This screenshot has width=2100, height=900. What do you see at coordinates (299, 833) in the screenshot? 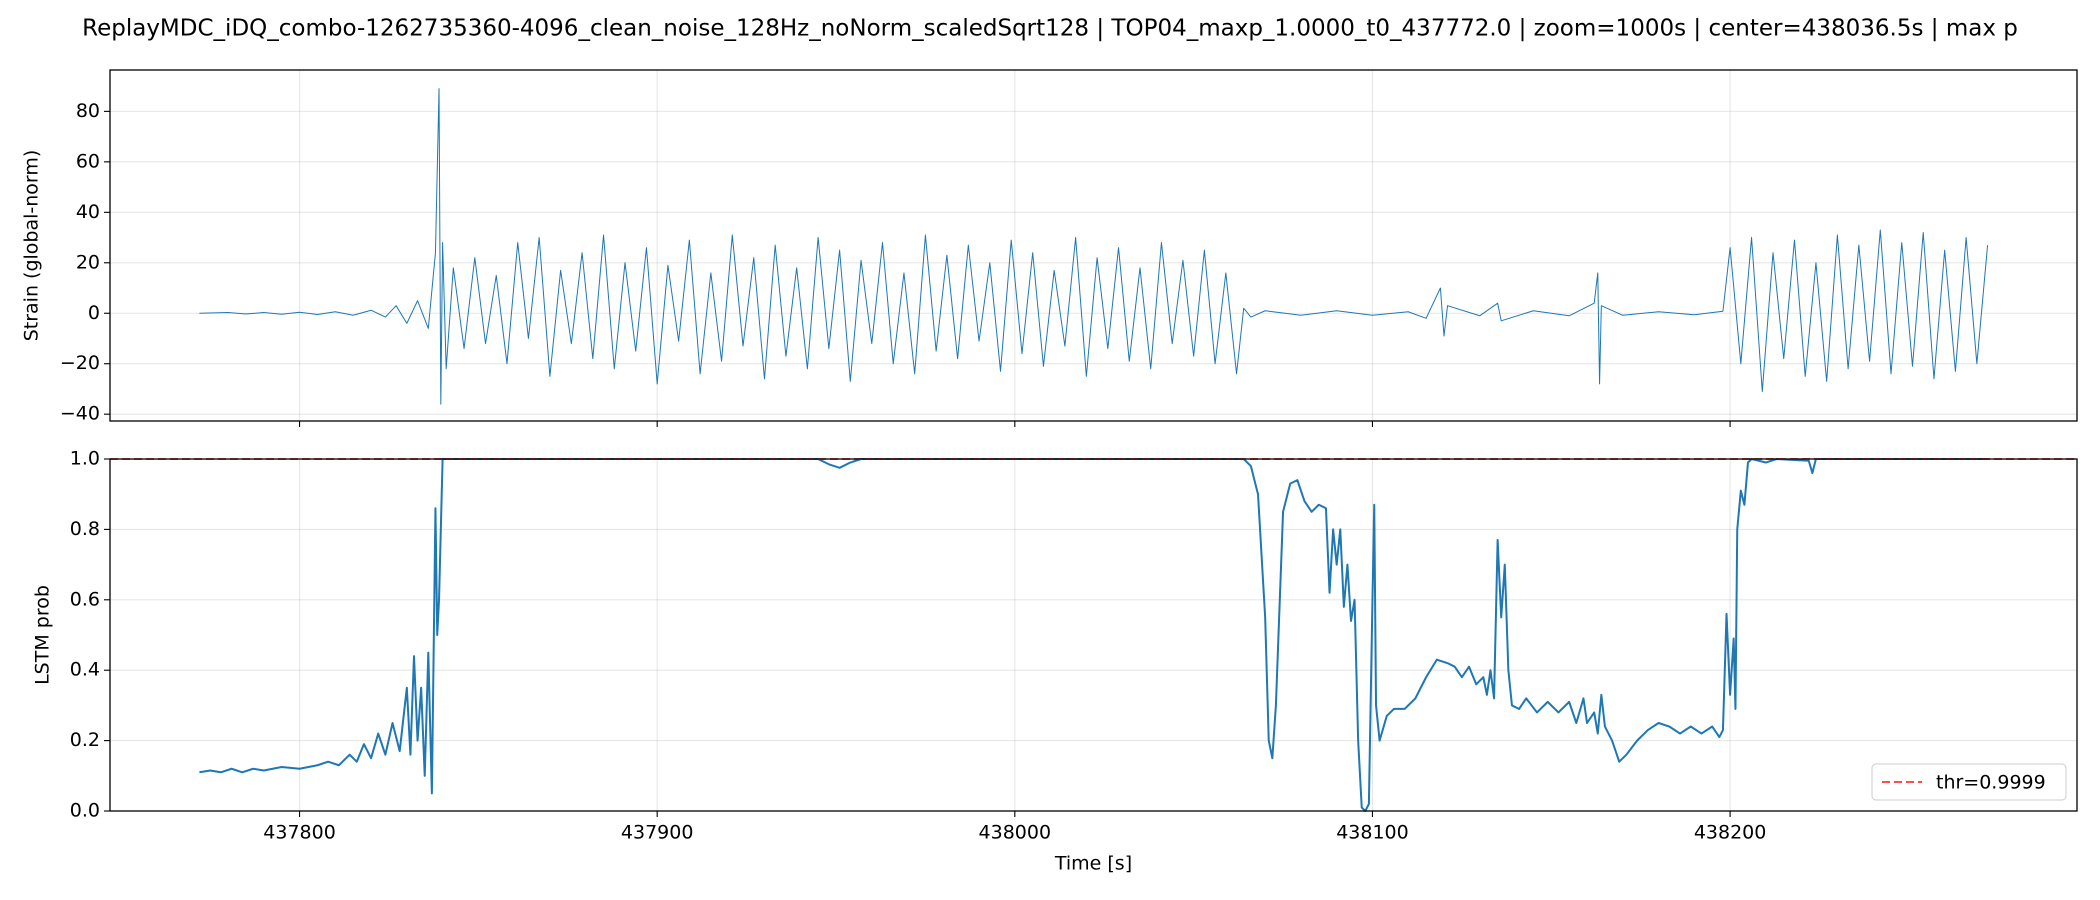
I see `x-tick-label: 437800` at bounding box center [299, 833].